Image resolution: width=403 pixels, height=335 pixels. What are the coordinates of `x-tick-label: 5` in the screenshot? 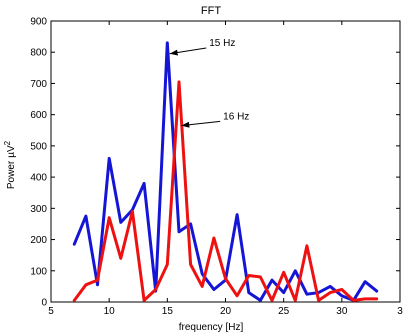 It's located at (51, 311).